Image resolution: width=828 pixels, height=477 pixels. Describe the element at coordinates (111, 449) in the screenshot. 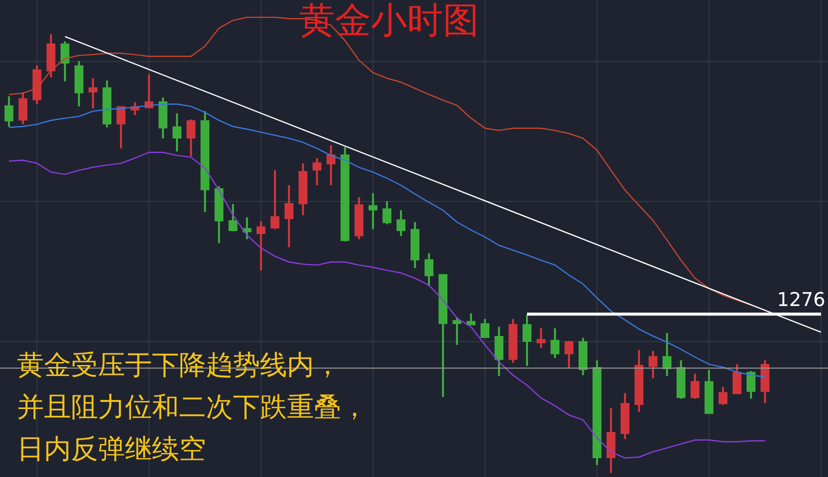

I see `annotation: 日内反弹继续空` at that location.